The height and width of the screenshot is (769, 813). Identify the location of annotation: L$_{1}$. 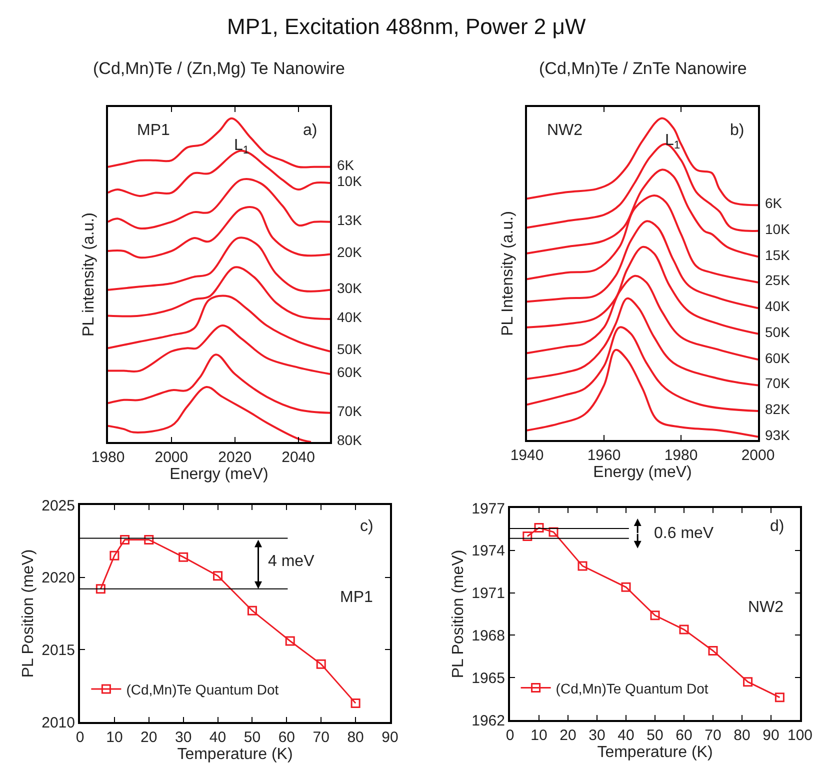
(672, 142).